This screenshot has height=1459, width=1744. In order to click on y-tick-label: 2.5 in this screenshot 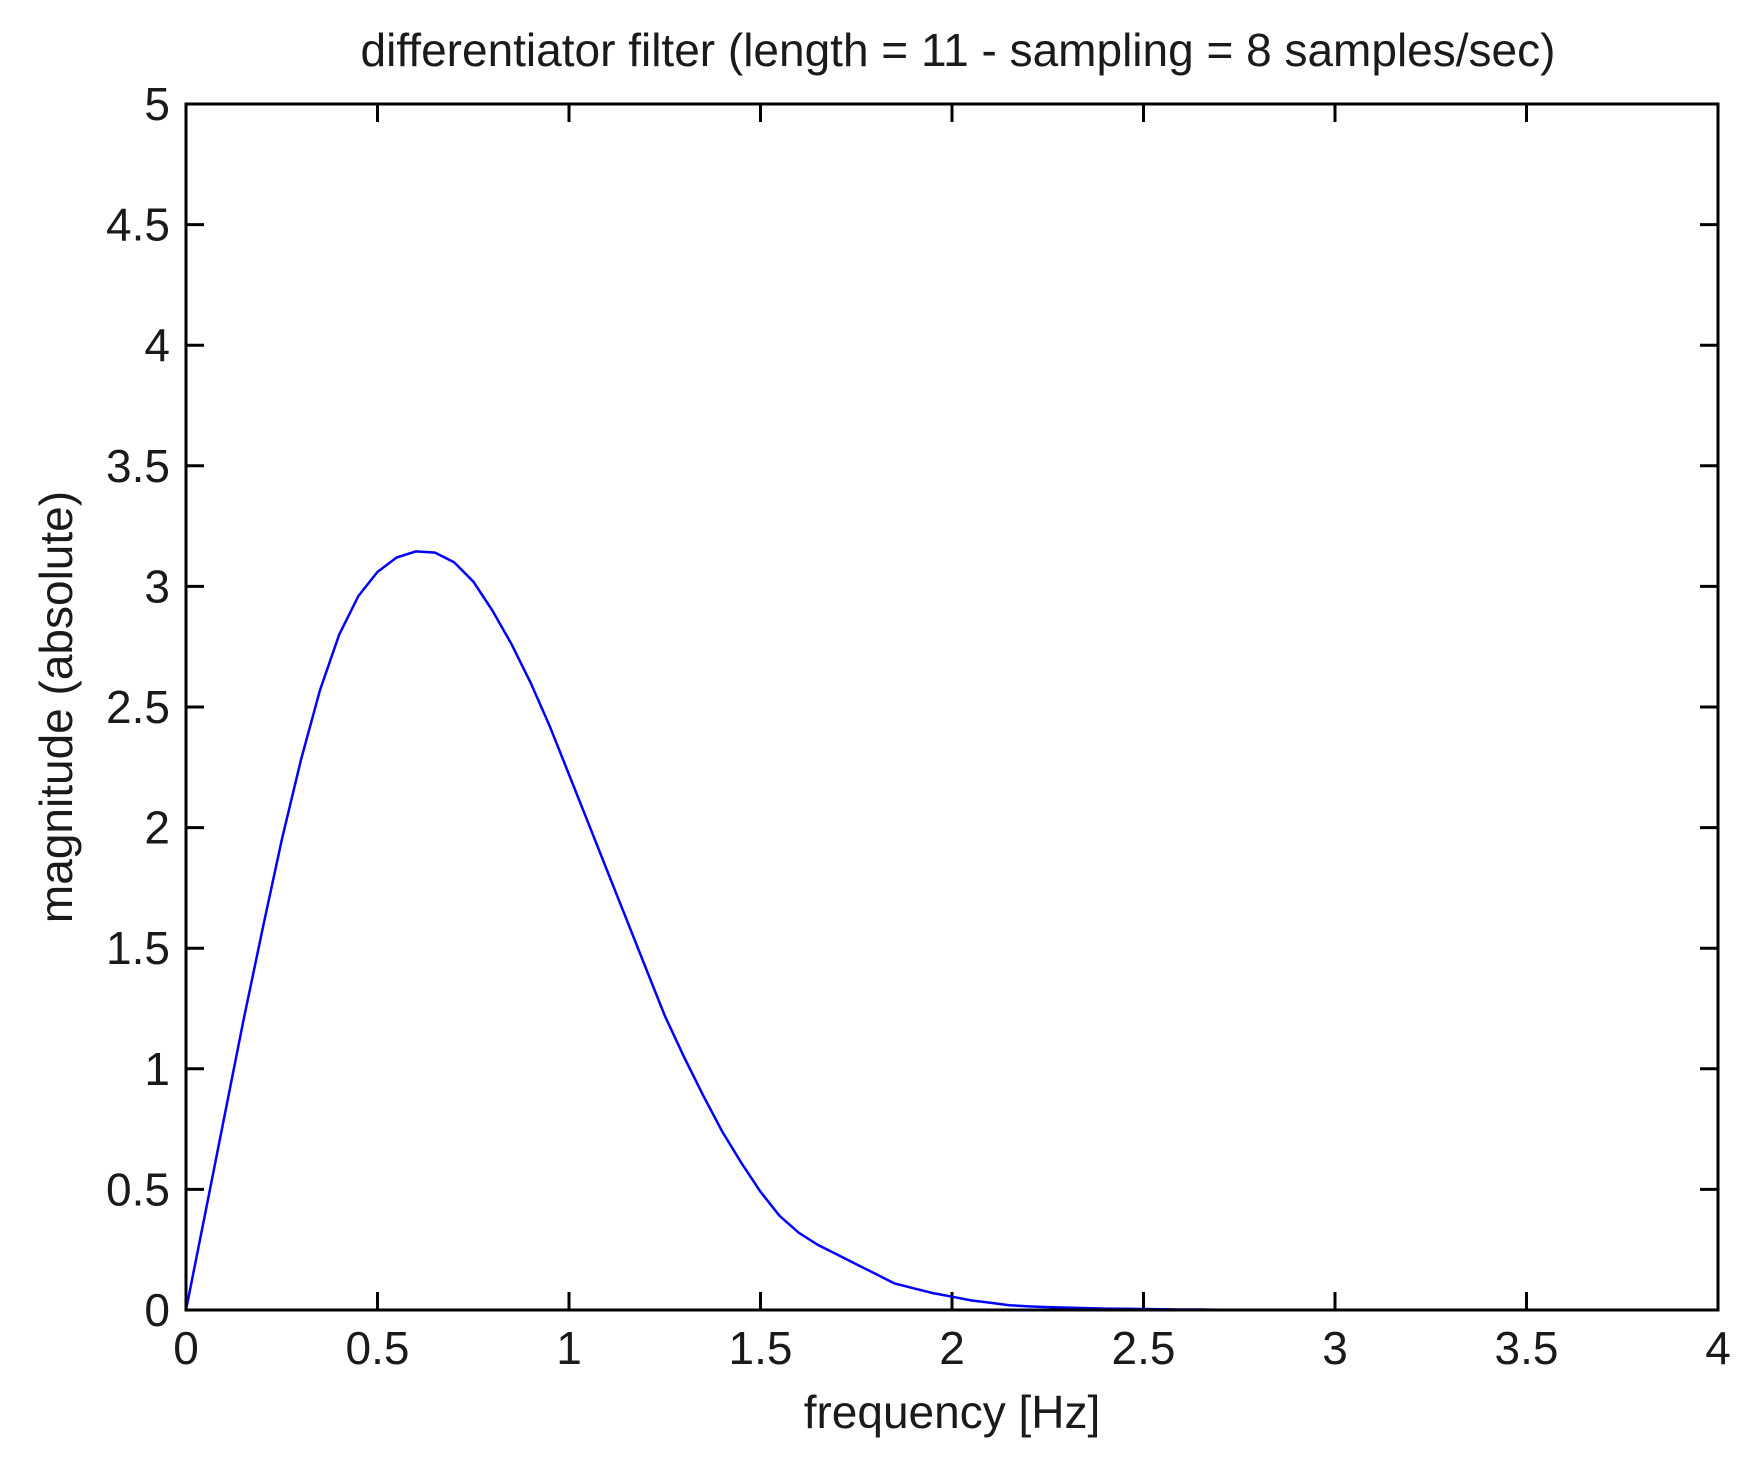, I will do `click(138, 707)`.